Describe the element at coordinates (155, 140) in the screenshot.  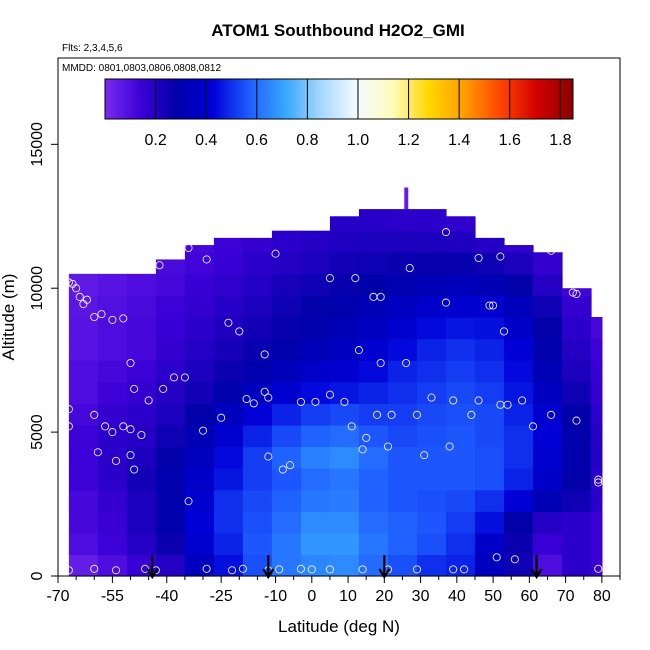
I see `colorbar-tick-label: 0.2` at that location.